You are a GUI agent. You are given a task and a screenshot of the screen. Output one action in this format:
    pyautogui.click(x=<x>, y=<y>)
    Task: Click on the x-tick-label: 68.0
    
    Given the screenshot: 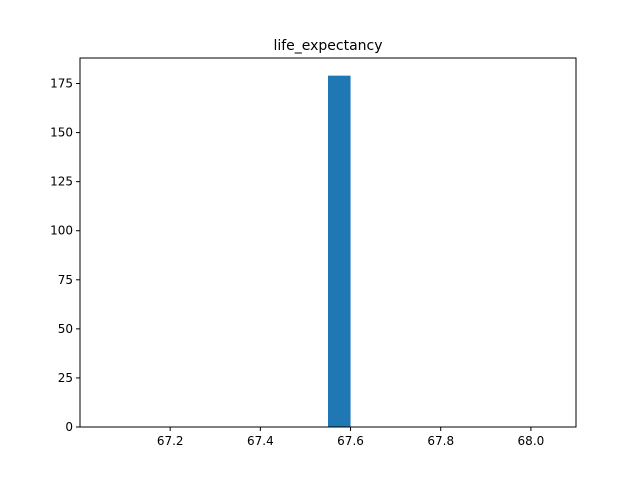 What is the action you would take?
    pyautogui.click(x=531, y=441)
    